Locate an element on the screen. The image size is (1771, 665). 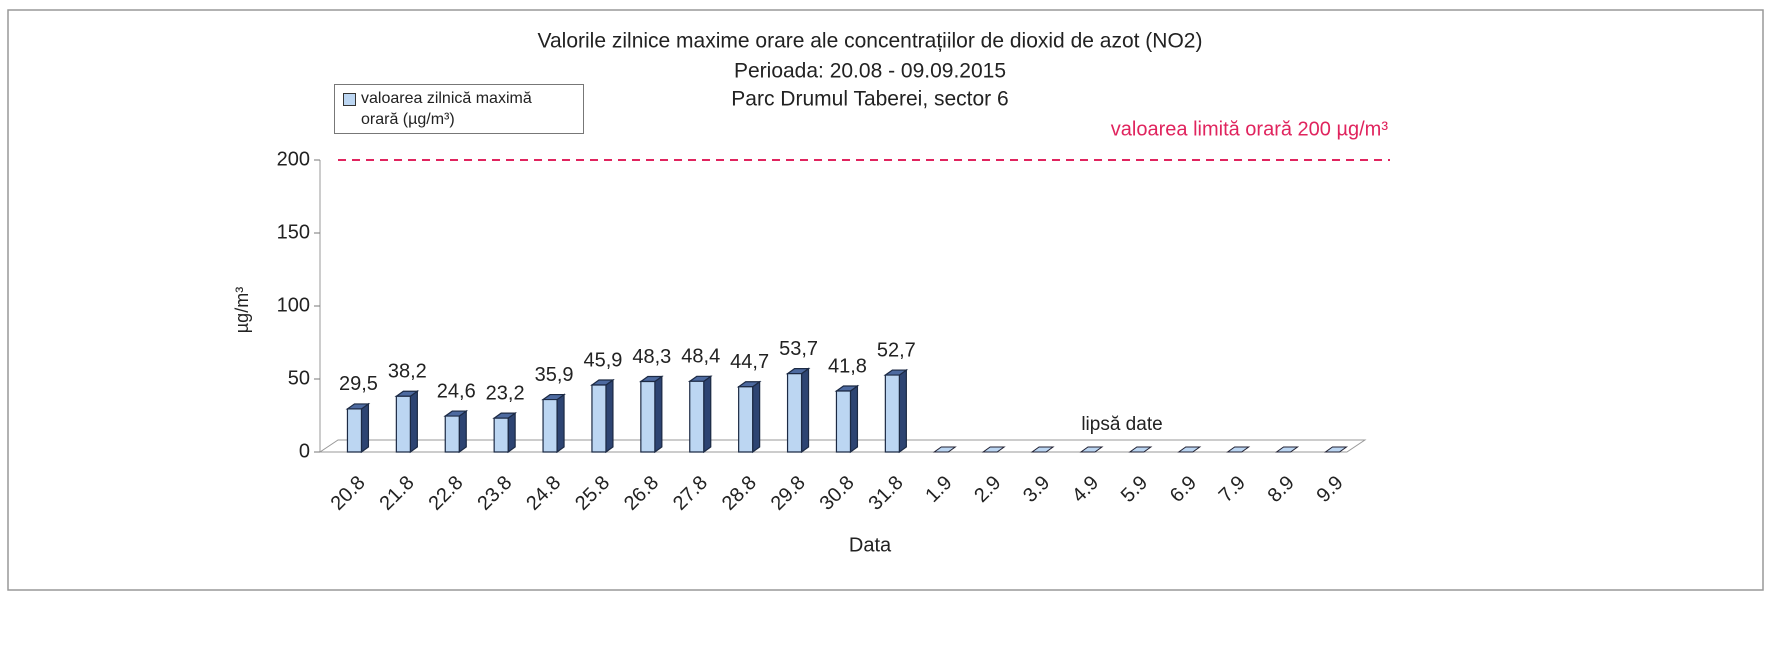
x-tick-label: 5.9 is located at coordinates (1134, 489).